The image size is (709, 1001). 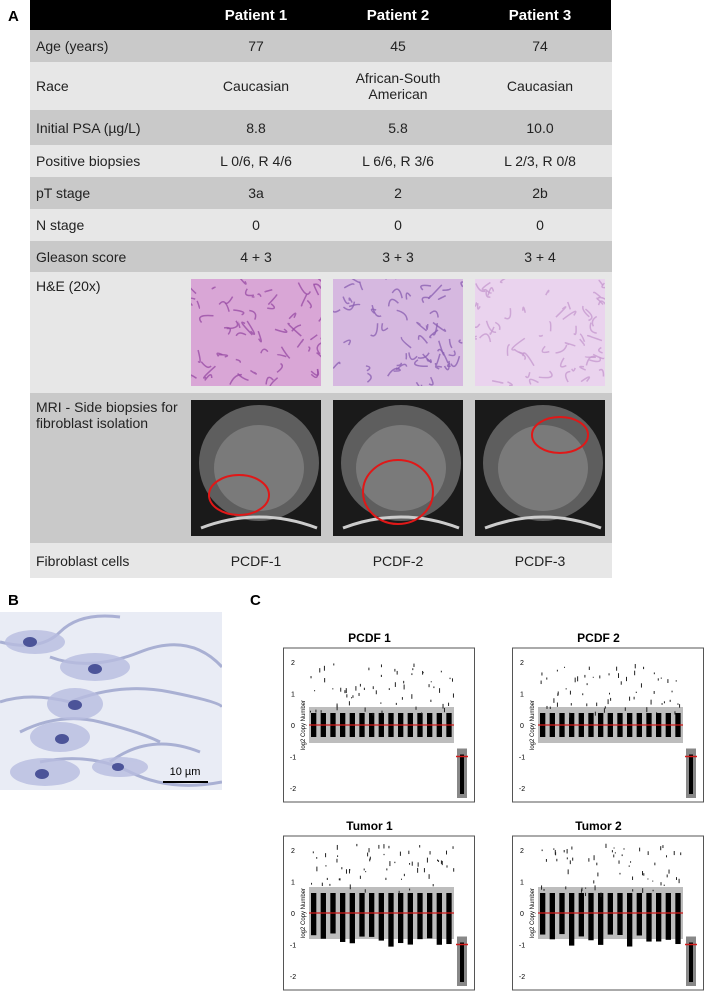 What do you see at coordinates (522, 695) in the screenshot?
I see `y-tick-label: 1` at bounding box center [522, 695].